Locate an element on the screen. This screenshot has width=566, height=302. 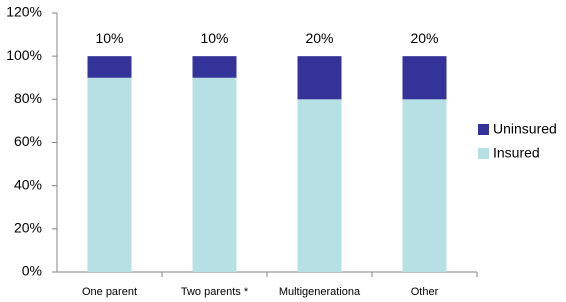
y-tick-label: 40% is located at coordinates (28, 184).